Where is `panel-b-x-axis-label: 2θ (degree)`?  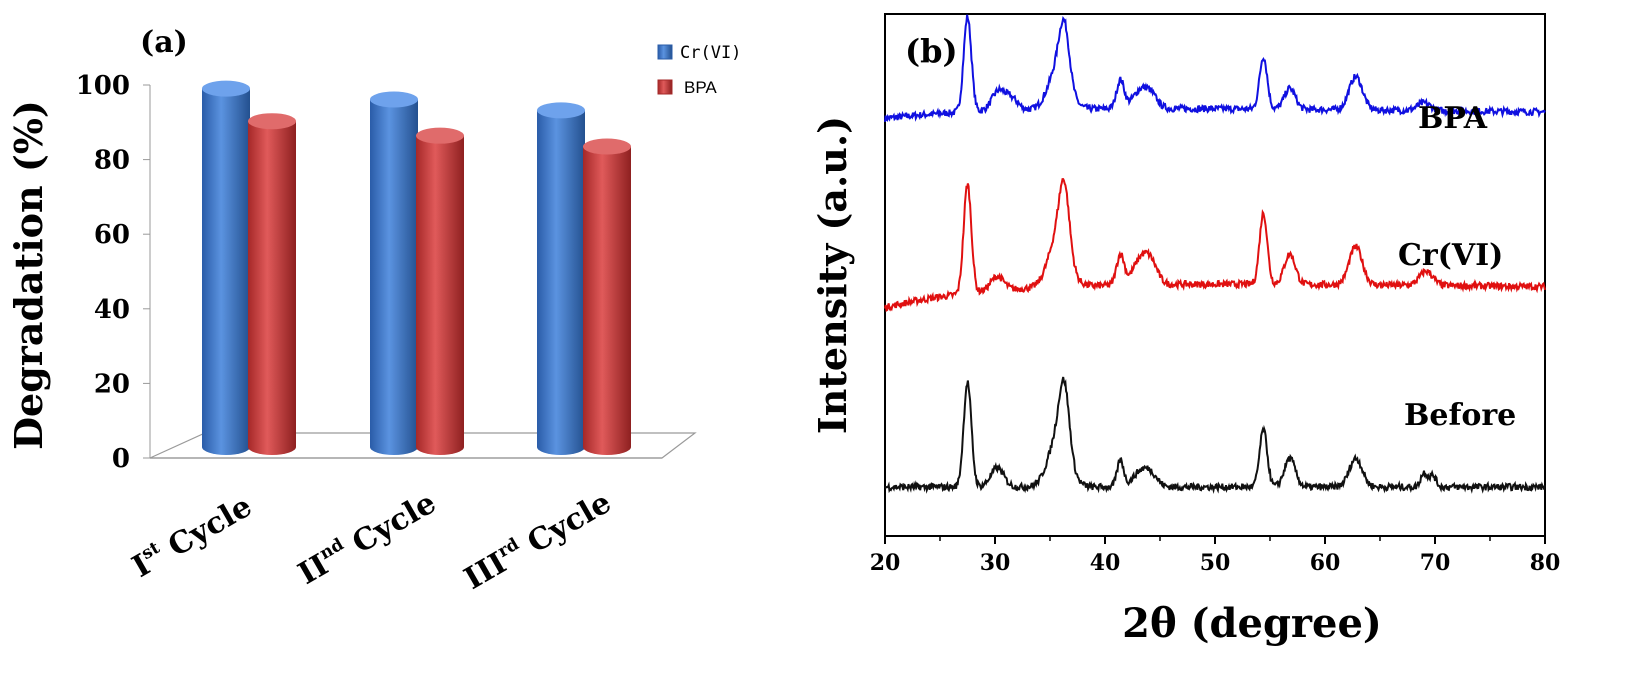 panel-b-x-axis-label: 2θ (degree) is located at coordinates (1252, 623).